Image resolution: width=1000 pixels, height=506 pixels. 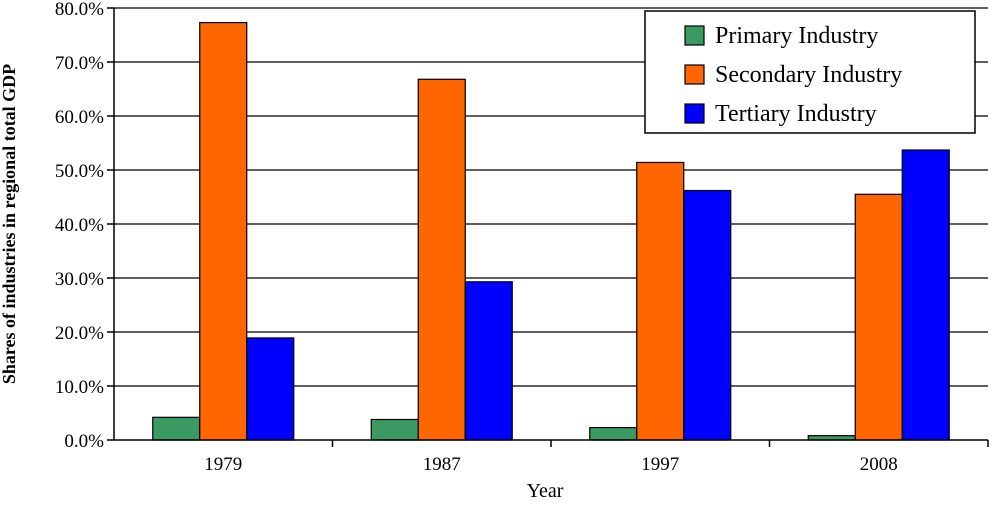 What do you see at coordinates (488, 361) in the screenshot?
I see `bar-tertiary-industry-1987` at bounding box center [488, 361].